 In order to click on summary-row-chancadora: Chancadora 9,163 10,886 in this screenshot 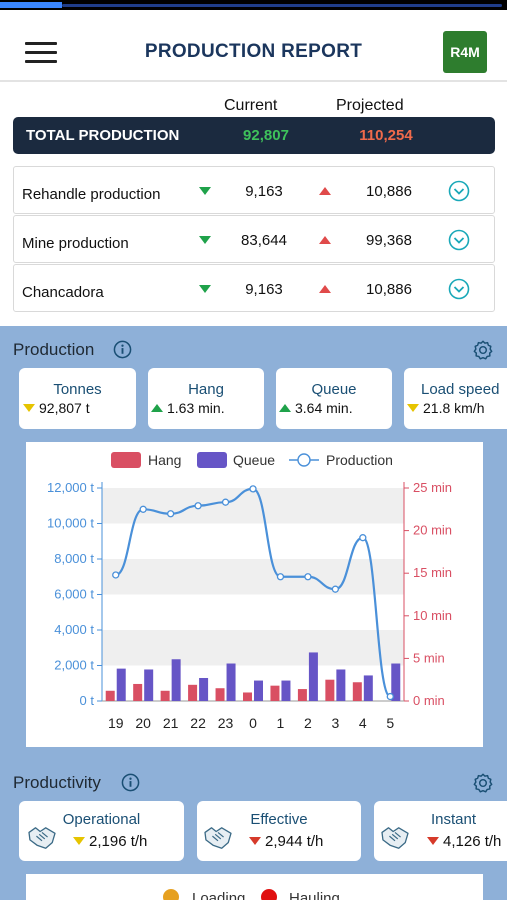, I will do `click(254, 288)`.